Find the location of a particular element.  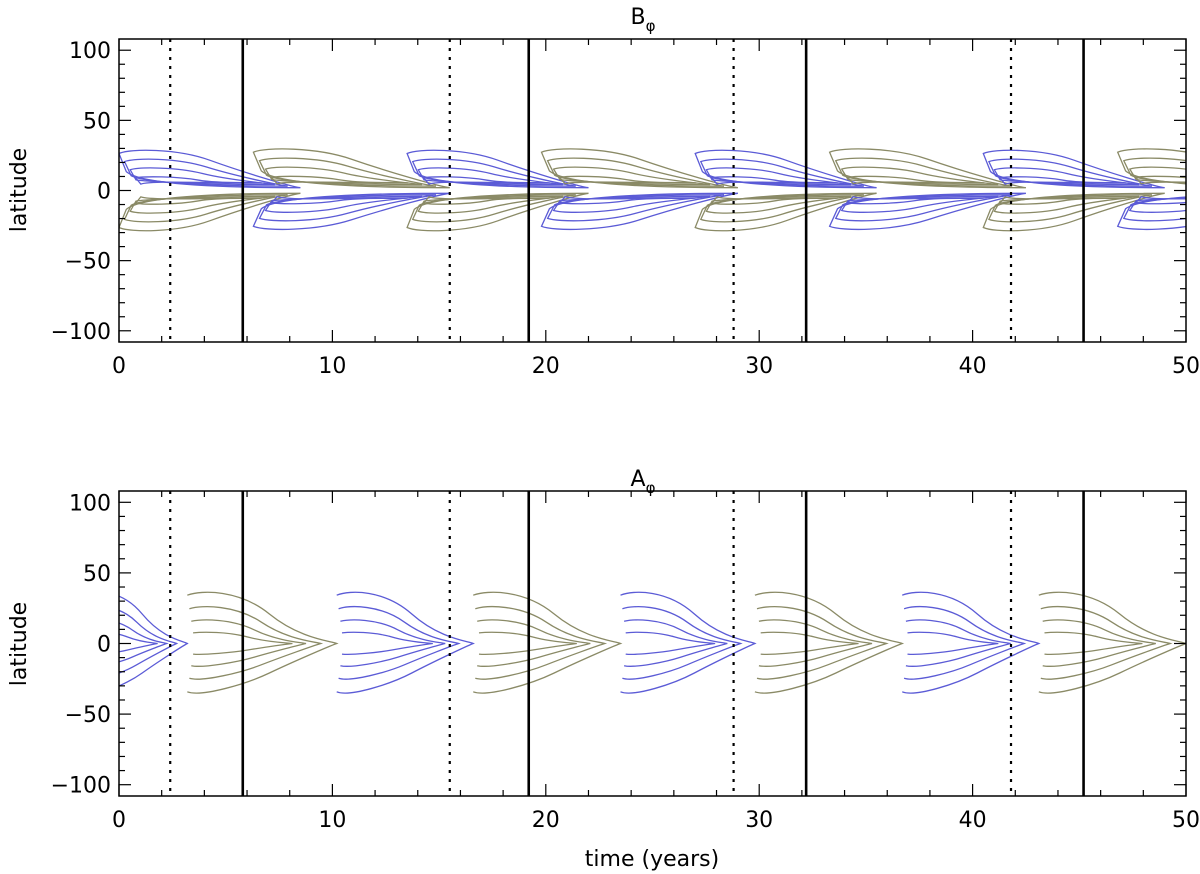

y-tick-labels-a: 100 50 0 −50 −100 is located at coordinates (81, 644).